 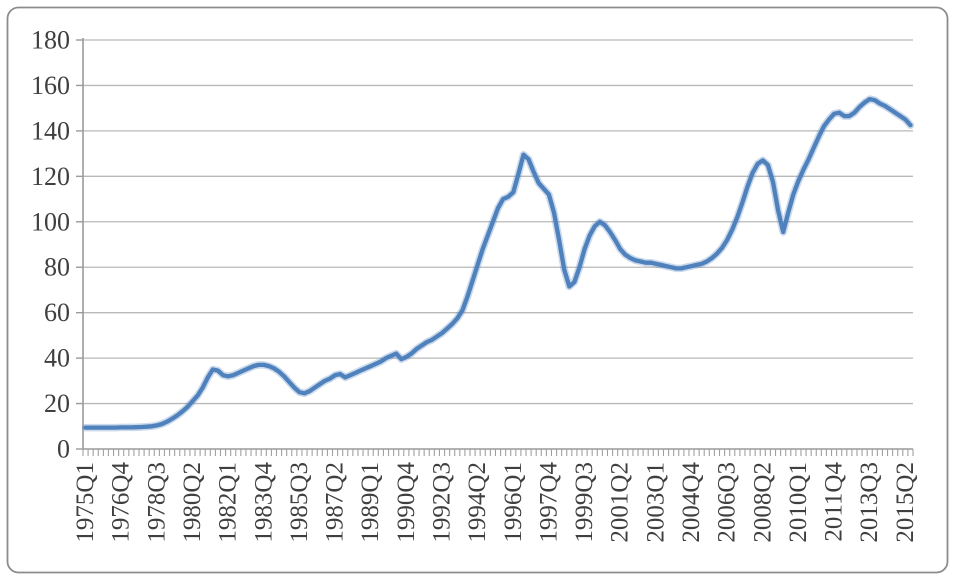 I want to click on x-axis-label: 1985Q3, so click(x=299, y=502).